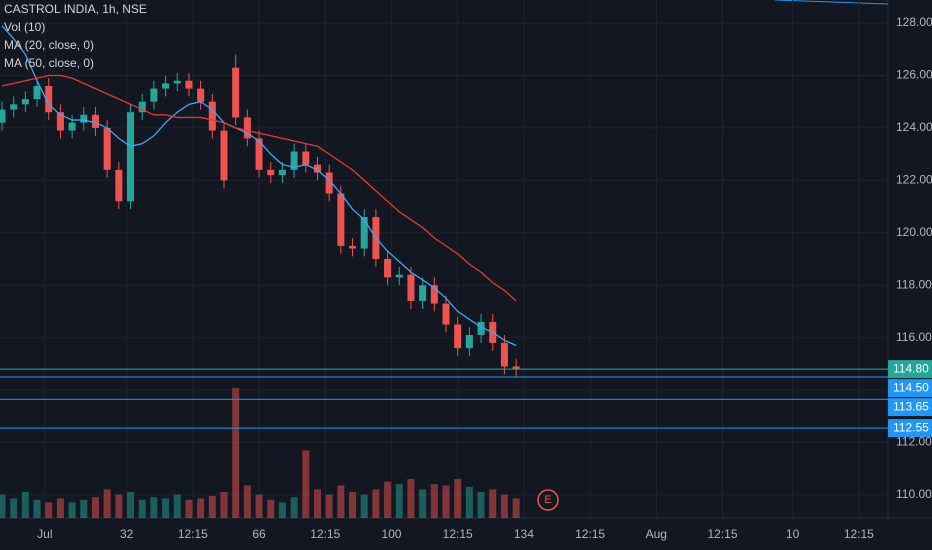 This screenshot has width=932, height=550. What do you see at coordinates (914, 442) in the screenshot?
I see `y-tick-label: 112.00` at bounding box center [914, 442].